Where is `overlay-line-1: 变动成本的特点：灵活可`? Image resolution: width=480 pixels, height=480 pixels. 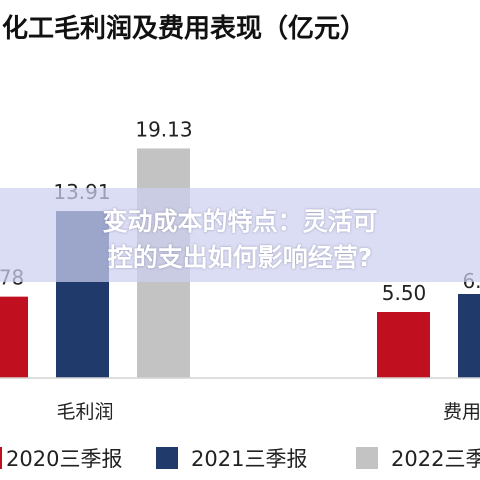
overlay-line-1: 变动成本的特点：灵活可 is located at coordinates (240, 221).